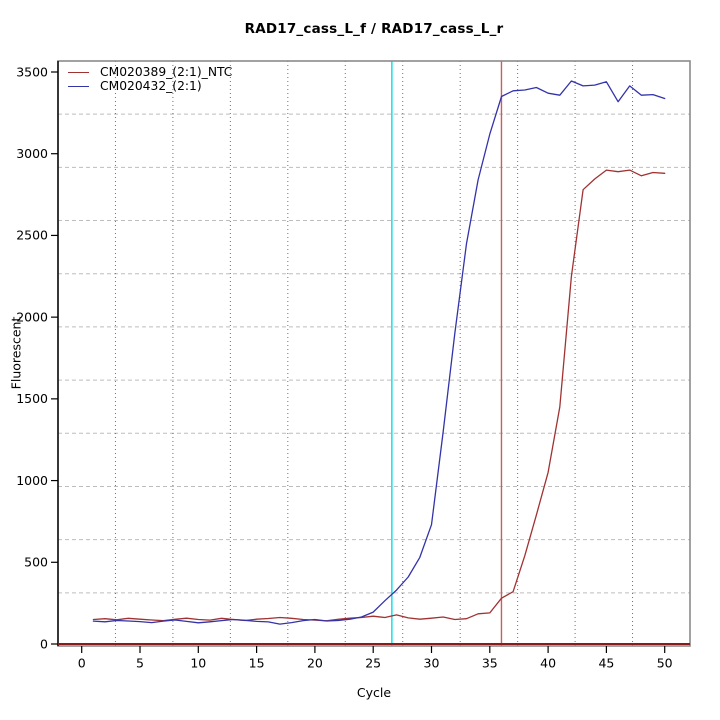 This screenshot has height=720, width=720. I want to click on legend-label-ntc: CM020389_(2:1)_NTC, so click(166, 72).